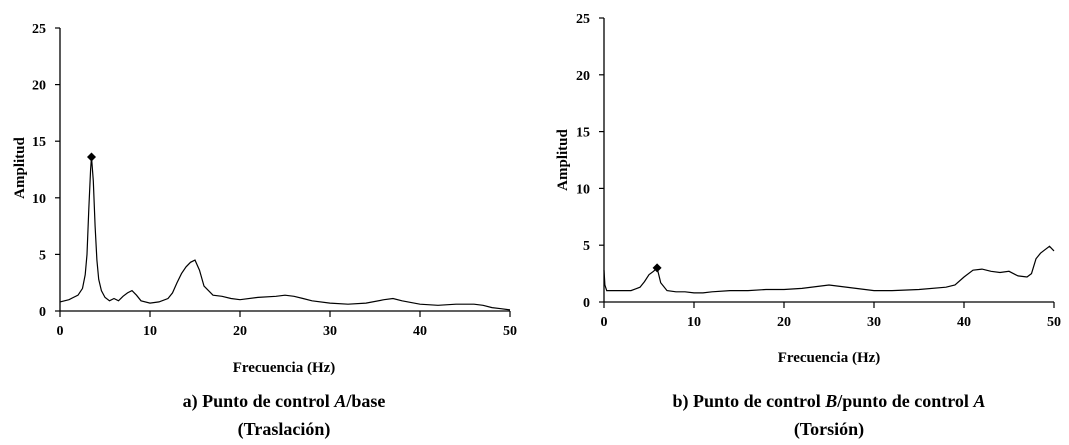  I want to click on chart-b-y-ticks: 0 5 10 15 20 25, so click(590, 161).